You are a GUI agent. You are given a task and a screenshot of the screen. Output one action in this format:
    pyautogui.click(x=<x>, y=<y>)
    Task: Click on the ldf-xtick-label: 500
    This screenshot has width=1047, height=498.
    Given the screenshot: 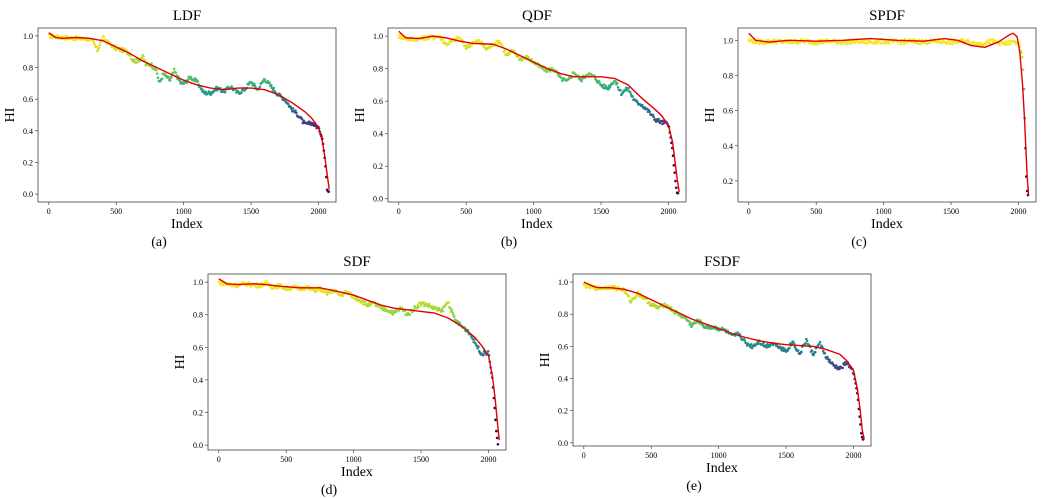 What is the action you would take?
    pyautogui.click(x=116, y=211)
    